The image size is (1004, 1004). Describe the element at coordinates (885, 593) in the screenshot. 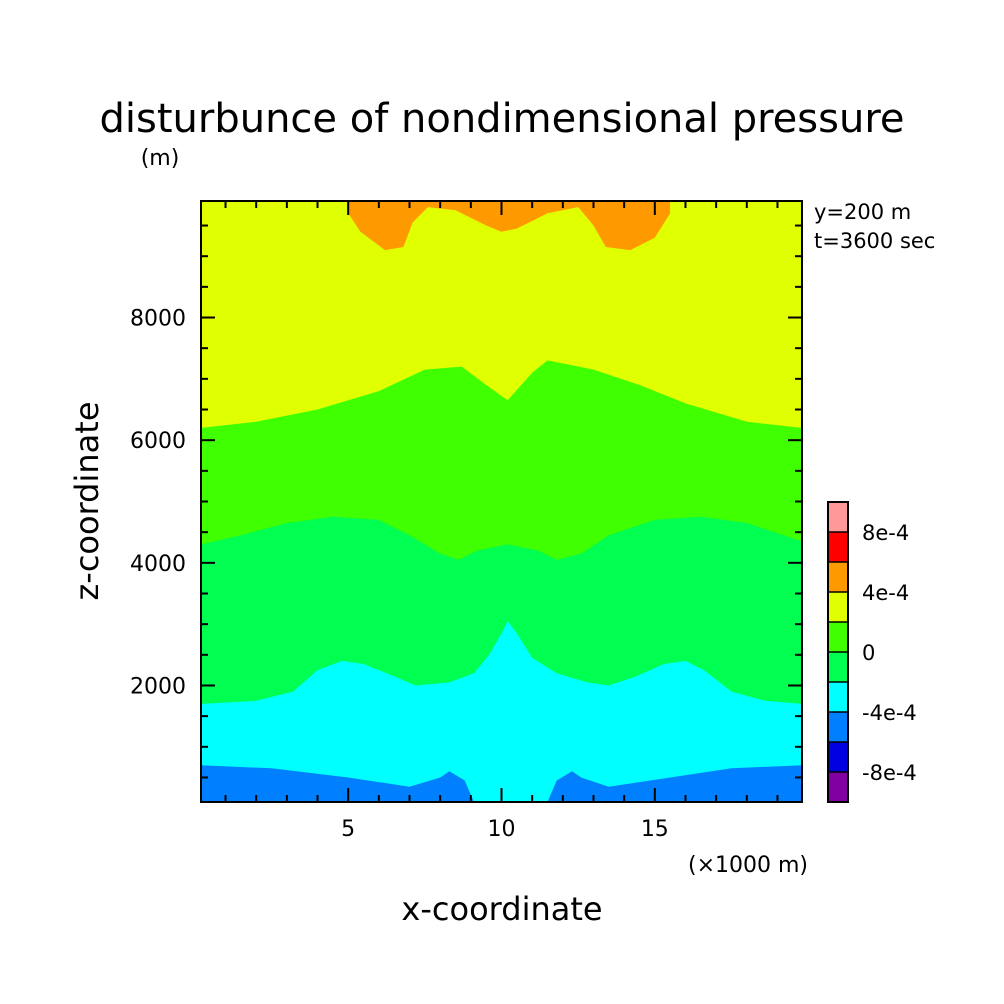

I see `legend-label: 4e-4` at that location.